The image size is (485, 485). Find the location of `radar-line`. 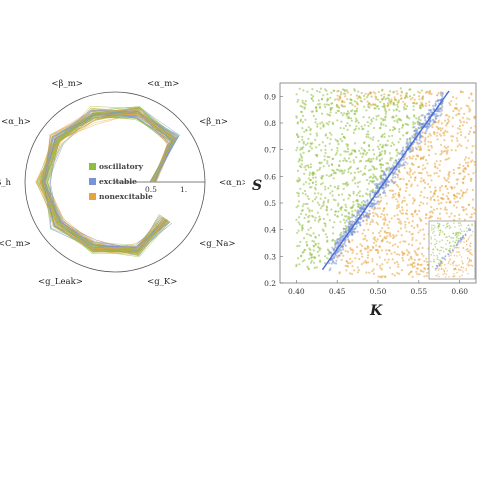

radar-line is located at coordinates (107, 181).